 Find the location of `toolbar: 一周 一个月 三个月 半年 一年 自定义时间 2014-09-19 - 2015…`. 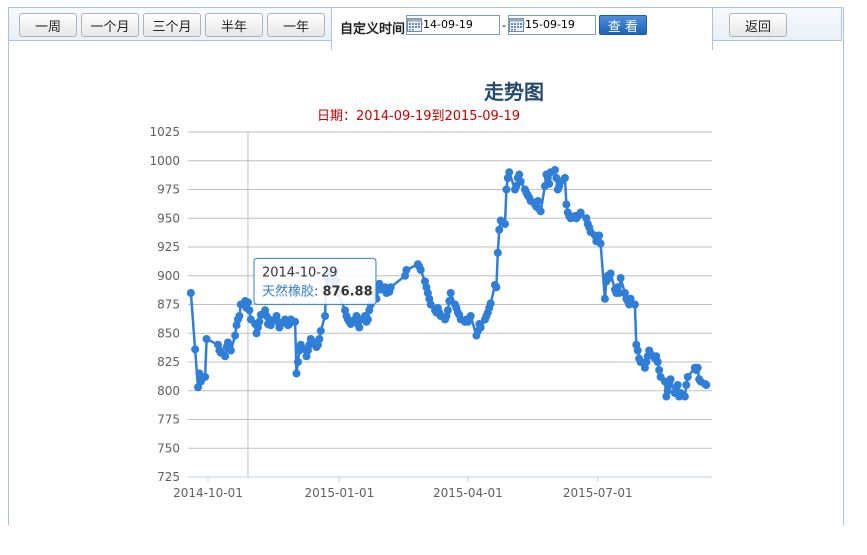

toolbar: 一周 一个月 三个月 半年 一年 自定义时间 2014-09-19 - 2015… is located at coordinates (425, 28).